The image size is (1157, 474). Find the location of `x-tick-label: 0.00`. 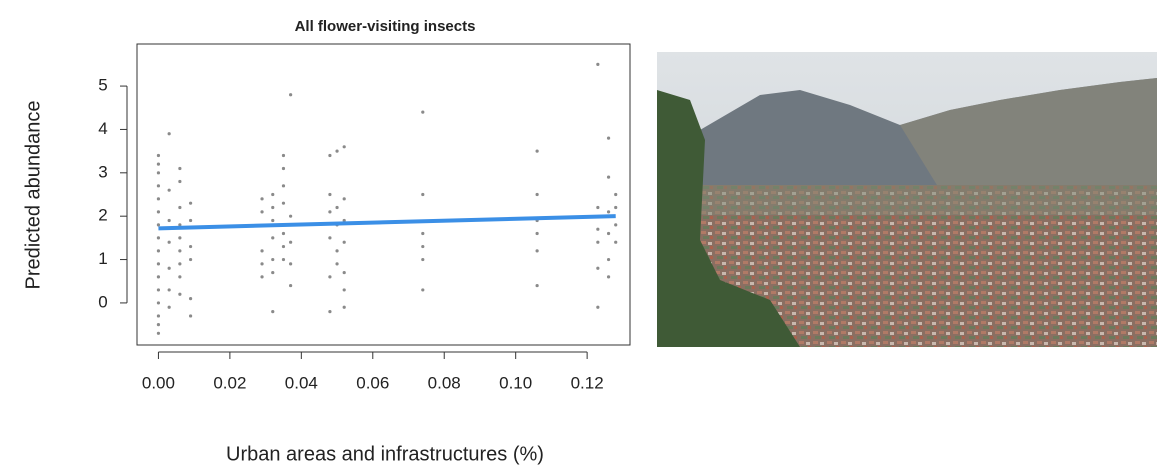

x-tick-label: 0.00 is located at coordinates (158, 382).